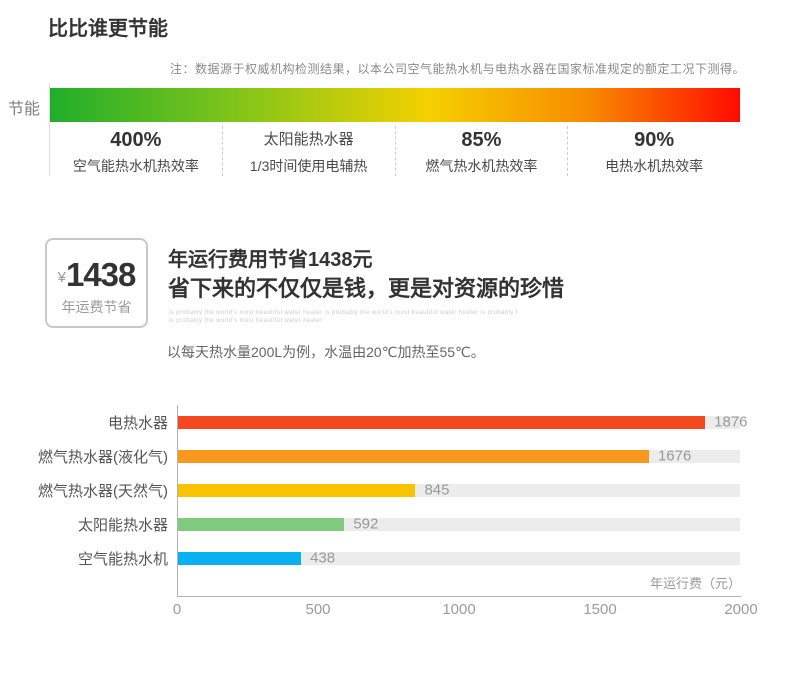 This screenshot has height=680, width=790. Describe the element at coordinates (481, 166) in the screenshot. I see `stat-caption: 燃气热水机热效率` at that location.